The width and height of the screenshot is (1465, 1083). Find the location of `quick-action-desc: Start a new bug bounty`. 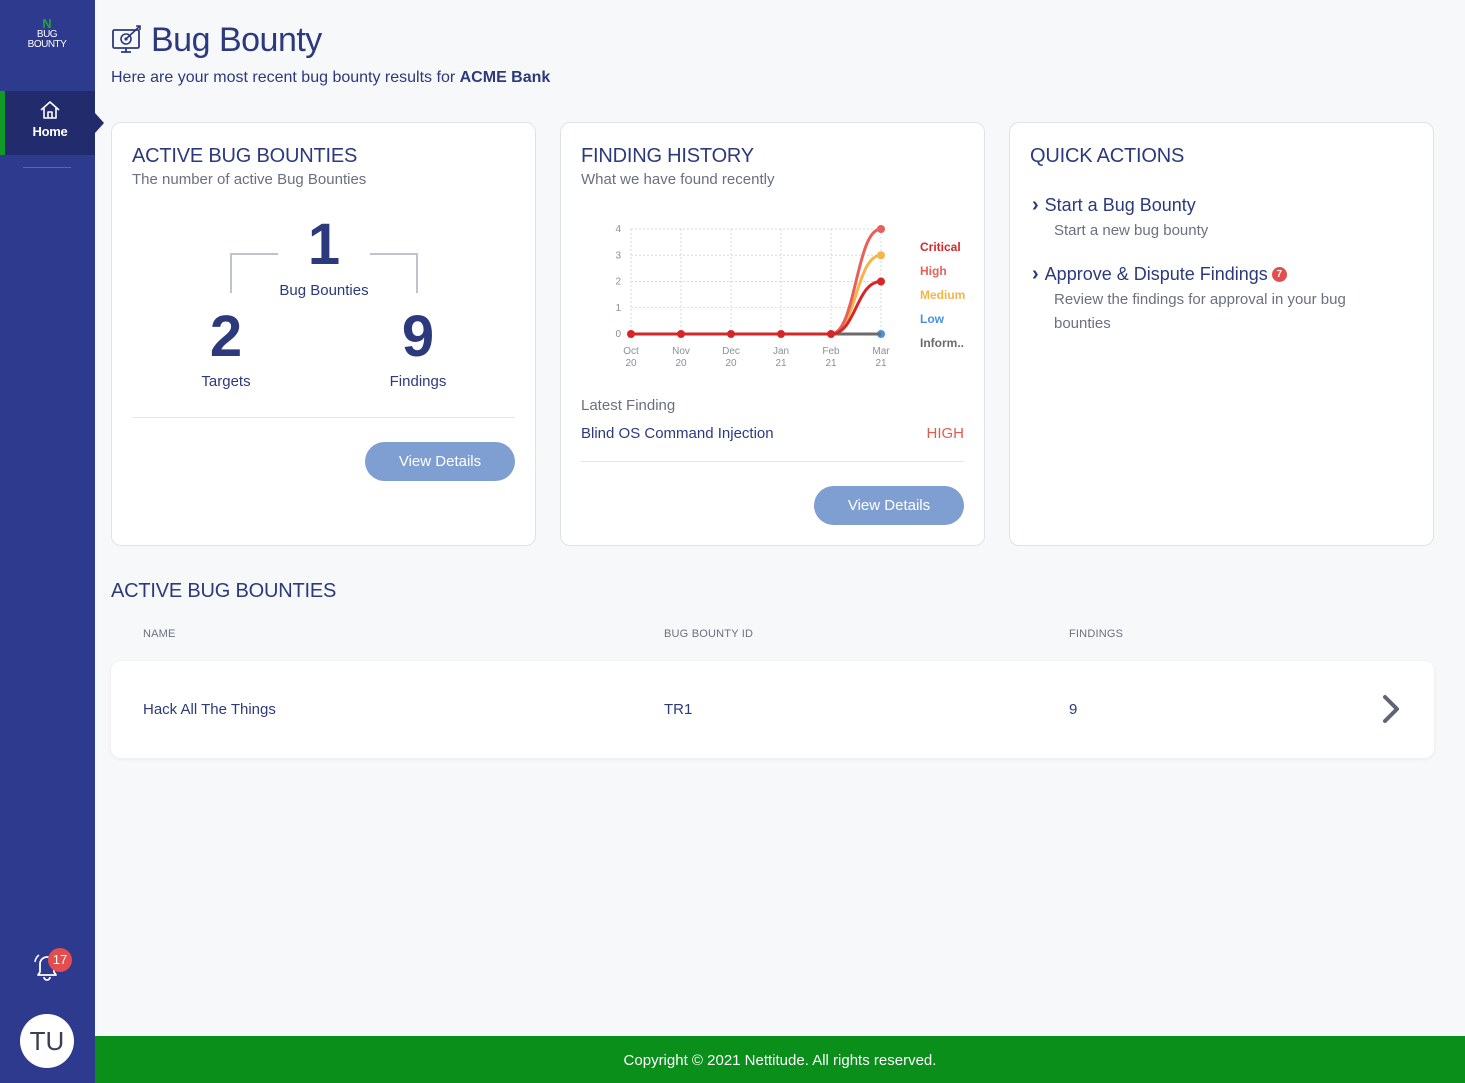

quick-action-desc: Start a new bug bounty is located at coordinates (1131, 230).